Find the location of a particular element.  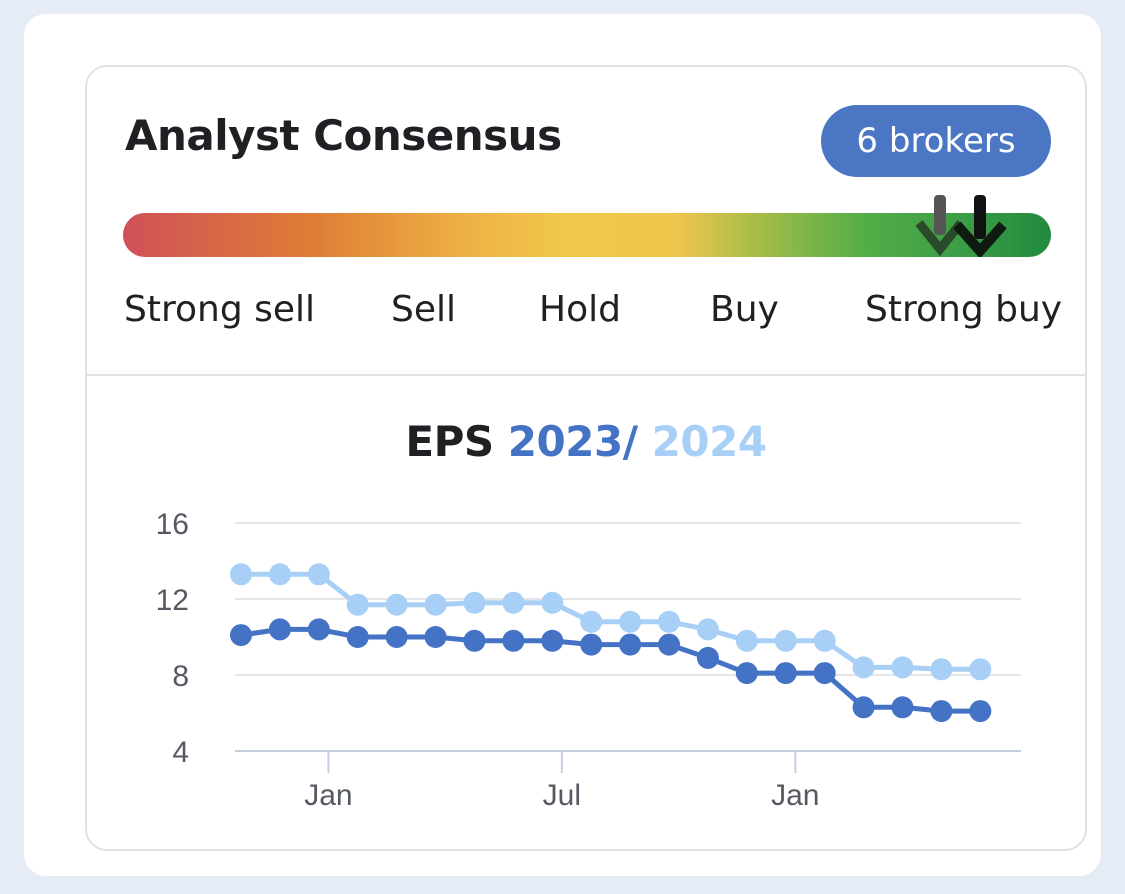

y-tick-label: 16 is located at coordinates (172, 524).